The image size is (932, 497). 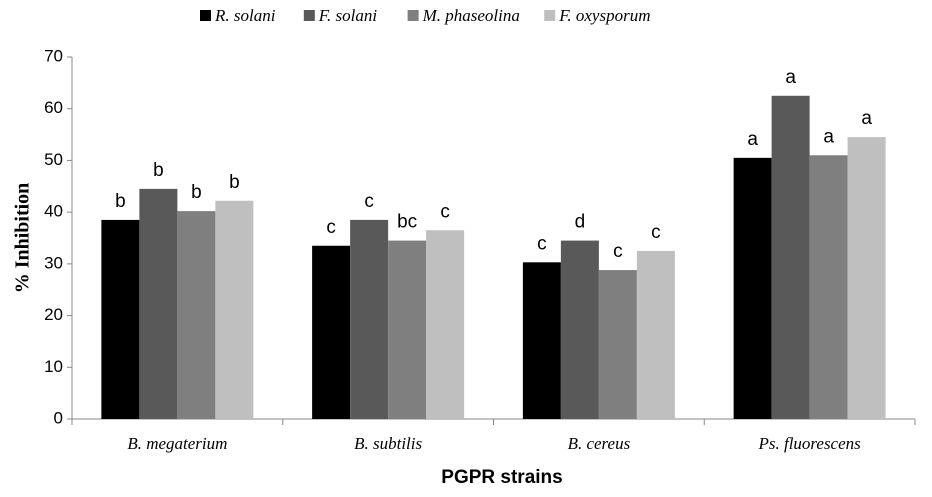 I want to click on x-axis-title: PGPR strains, so click(x=501, y=477).